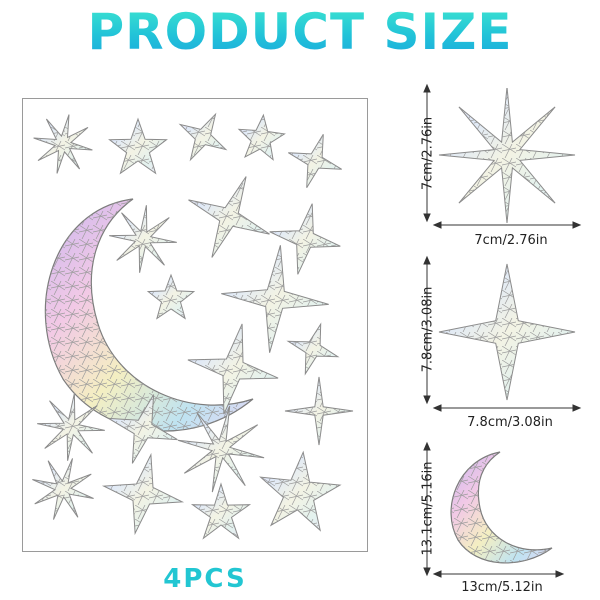 The image size is (600, 600). What do you see at coordinates (305, 239) in the screenshot?
I see `star-sticker-8-texture` at bounding box center [305, 239].